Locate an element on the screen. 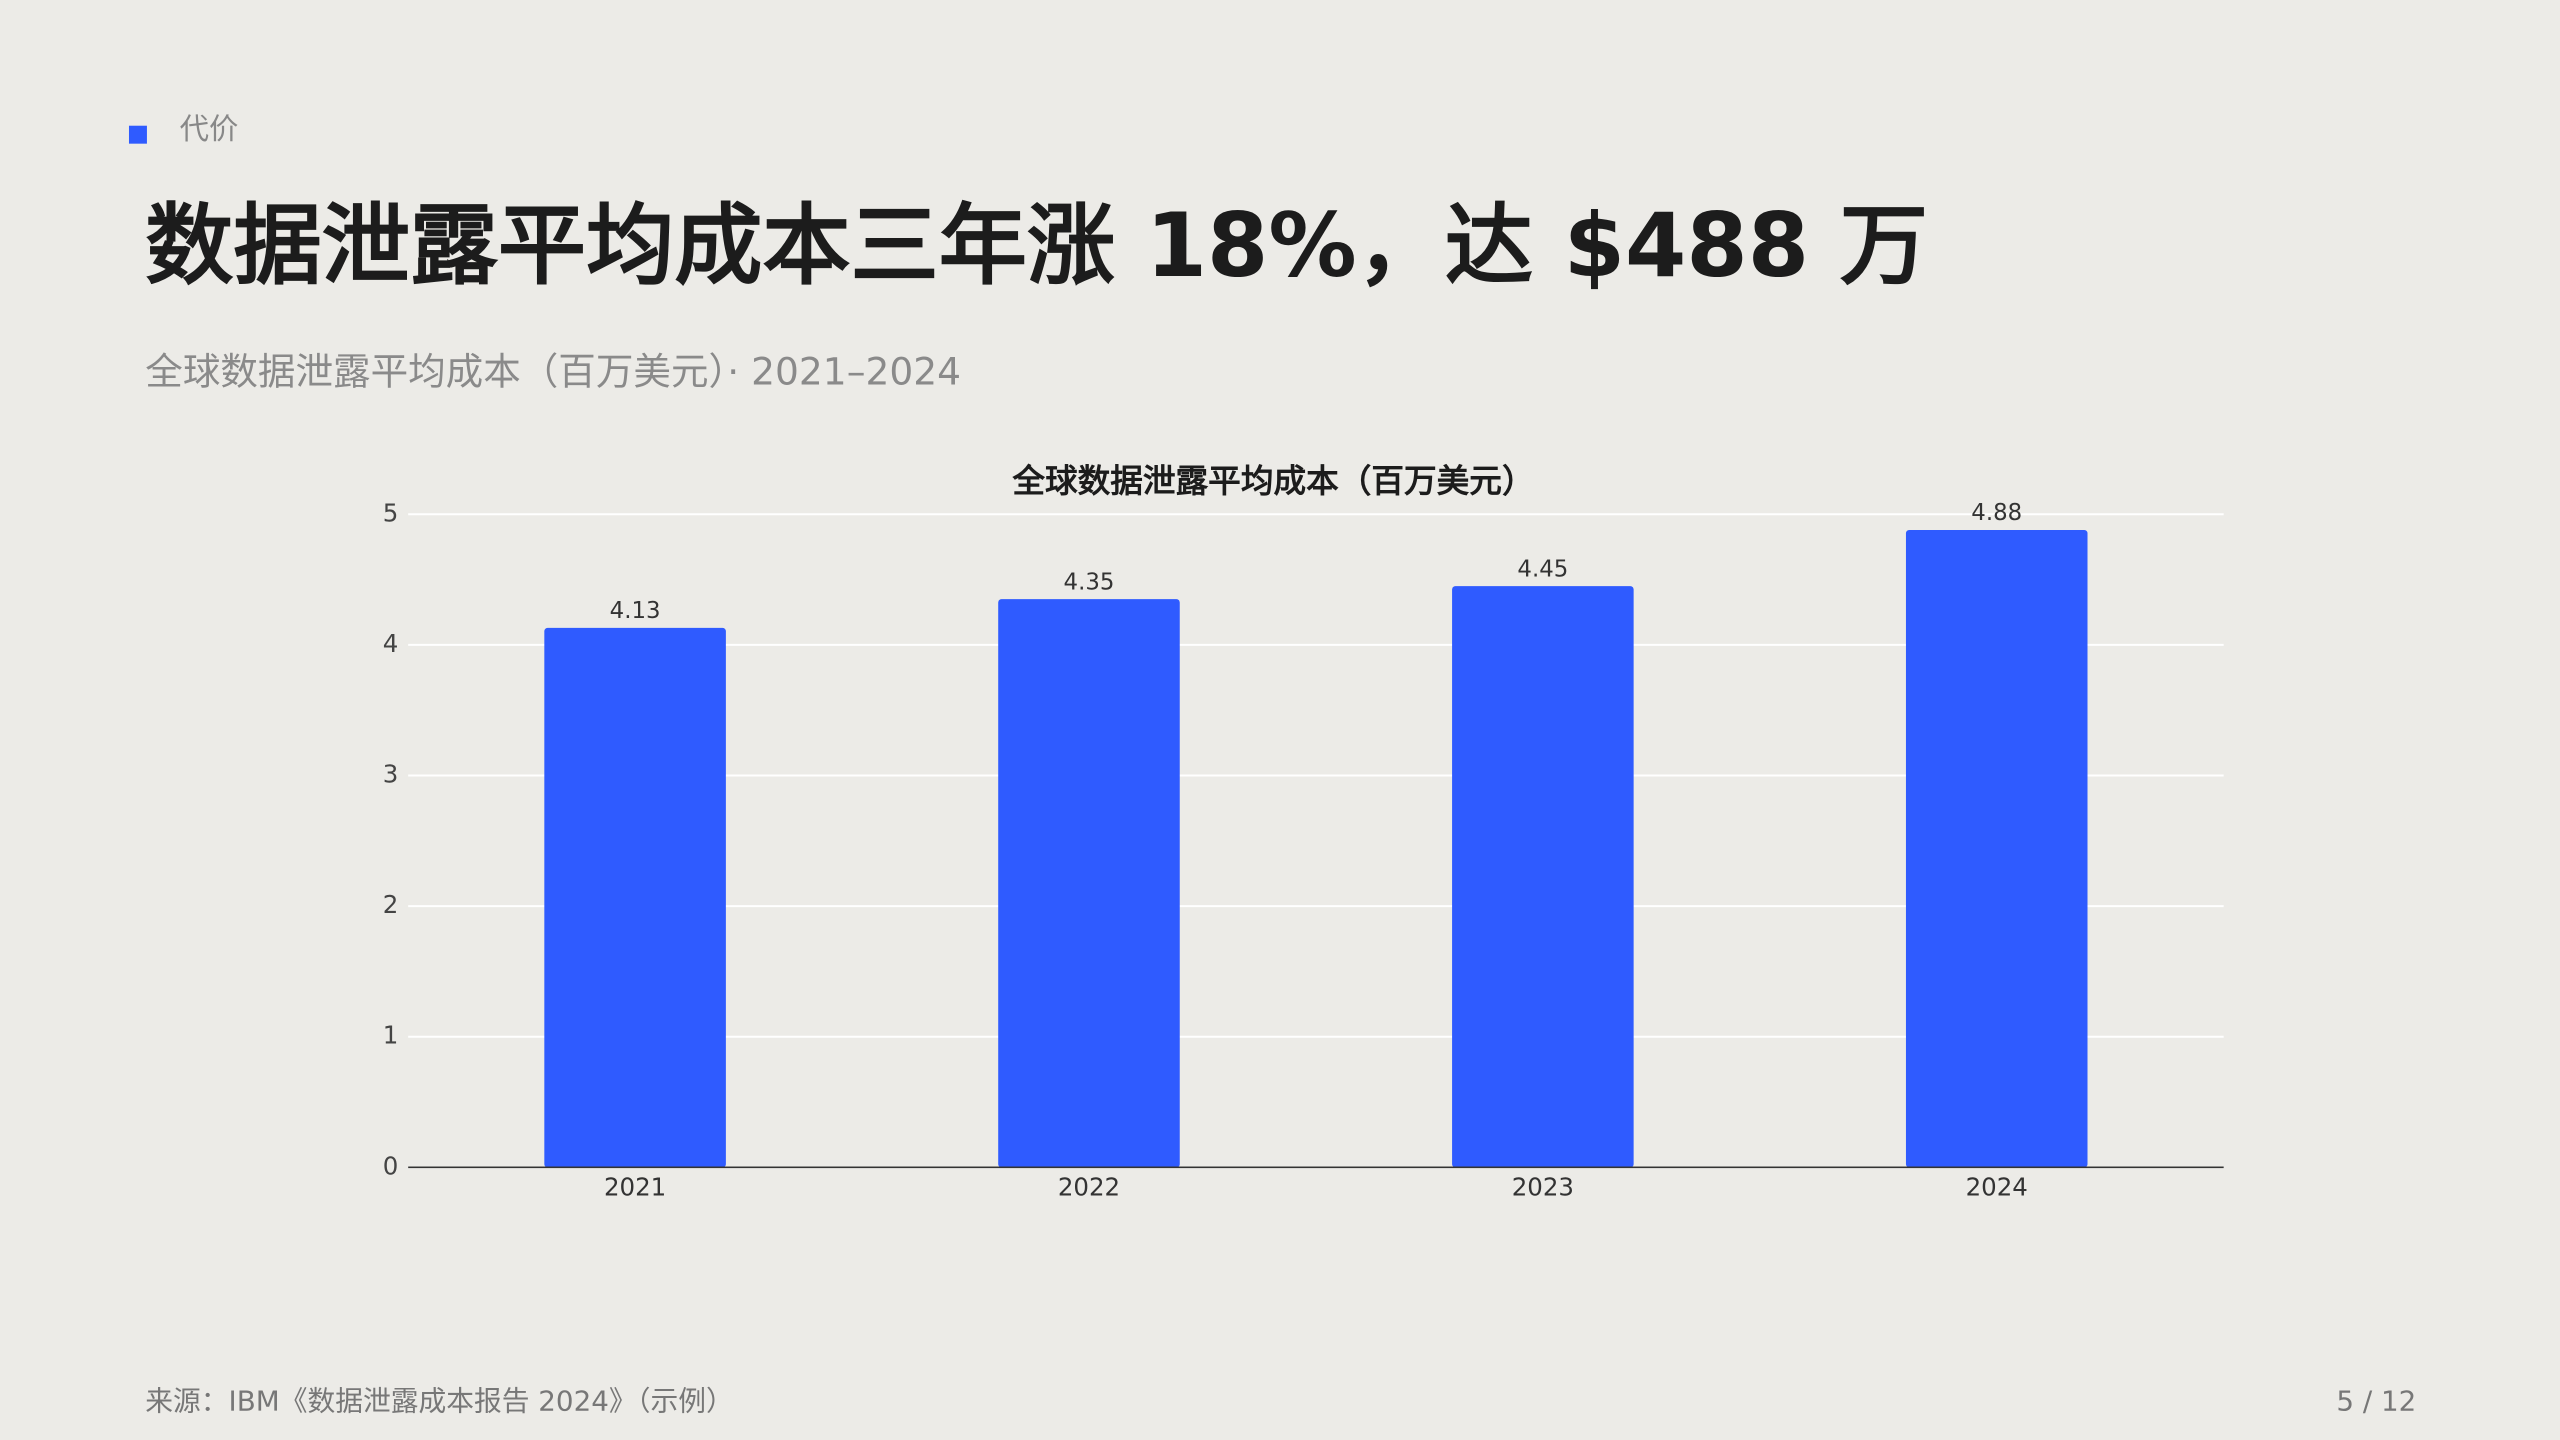  source: 来源：IBM《数据泄露成本报告 2024》（示例） is located at coordinates (439, 1400).